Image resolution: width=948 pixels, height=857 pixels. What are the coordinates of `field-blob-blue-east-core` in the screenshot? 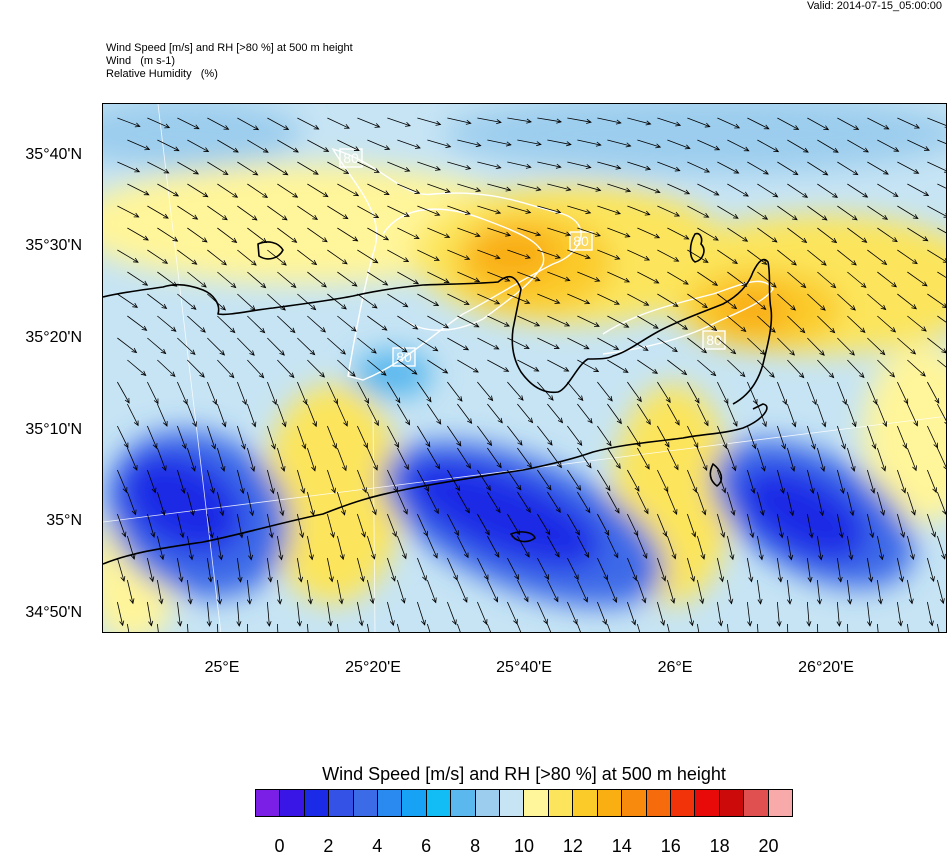 It's located at (803, 514).